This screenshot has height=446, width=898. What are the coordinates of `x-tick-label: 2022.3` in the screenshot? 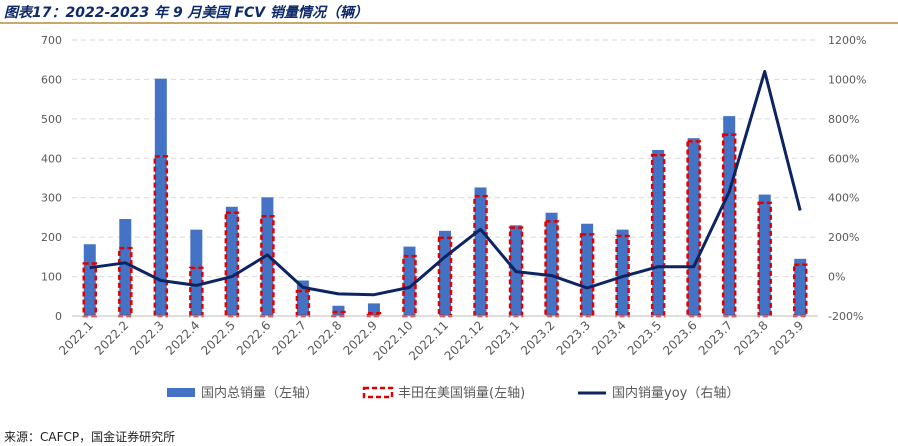 It's located at (147, 338).